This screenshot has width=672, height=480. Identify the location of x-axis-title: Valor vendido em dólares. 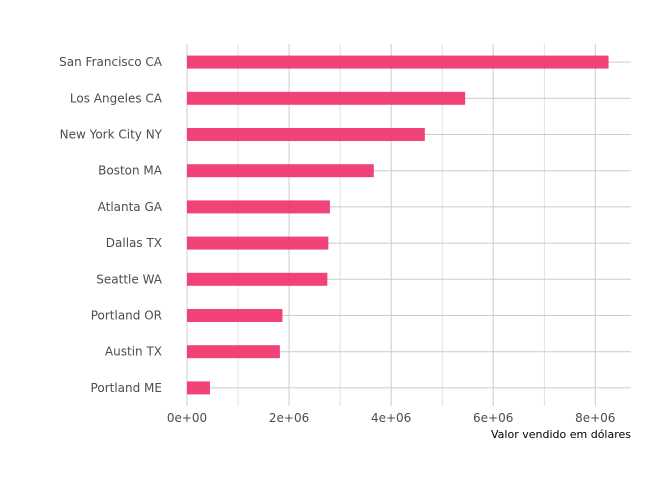
(561, 434).